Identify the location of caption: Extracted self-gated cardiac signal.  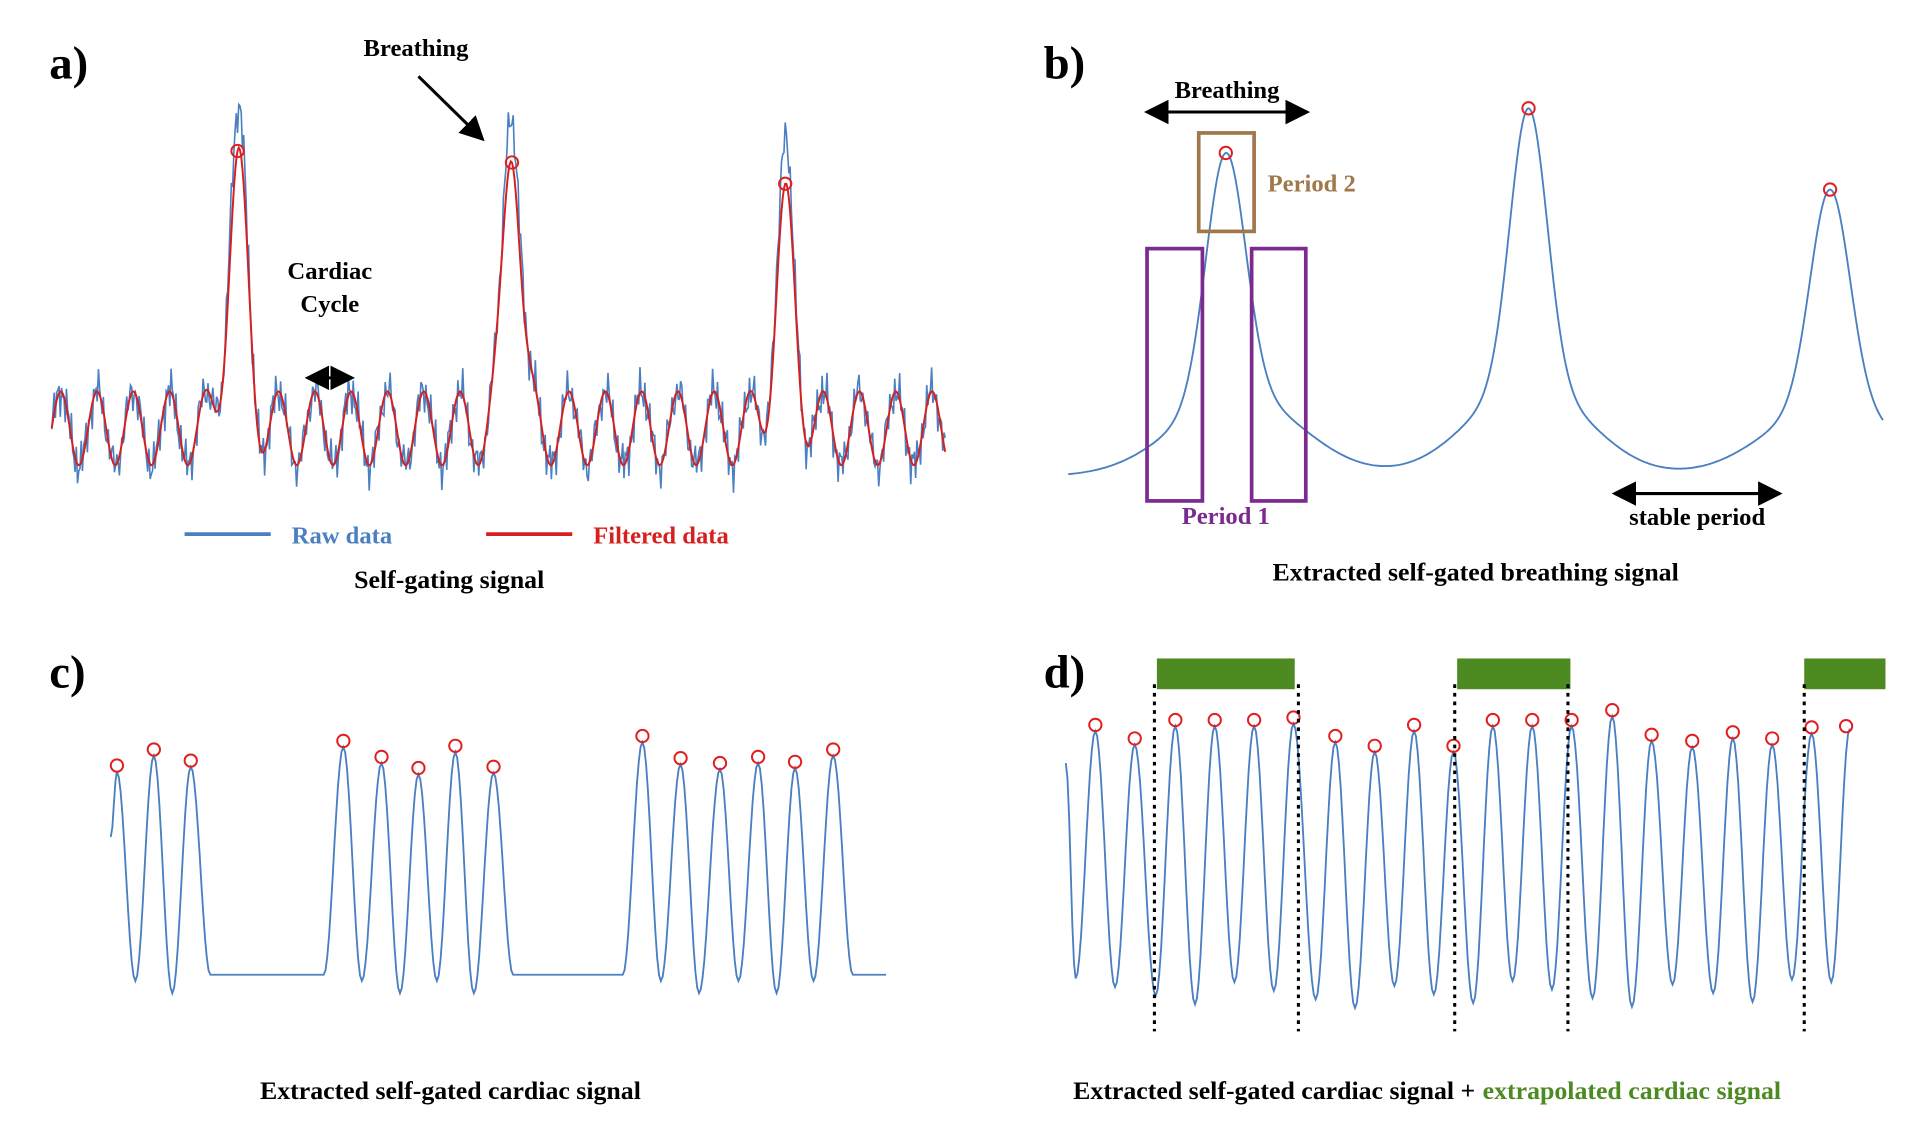
(450, 1090).